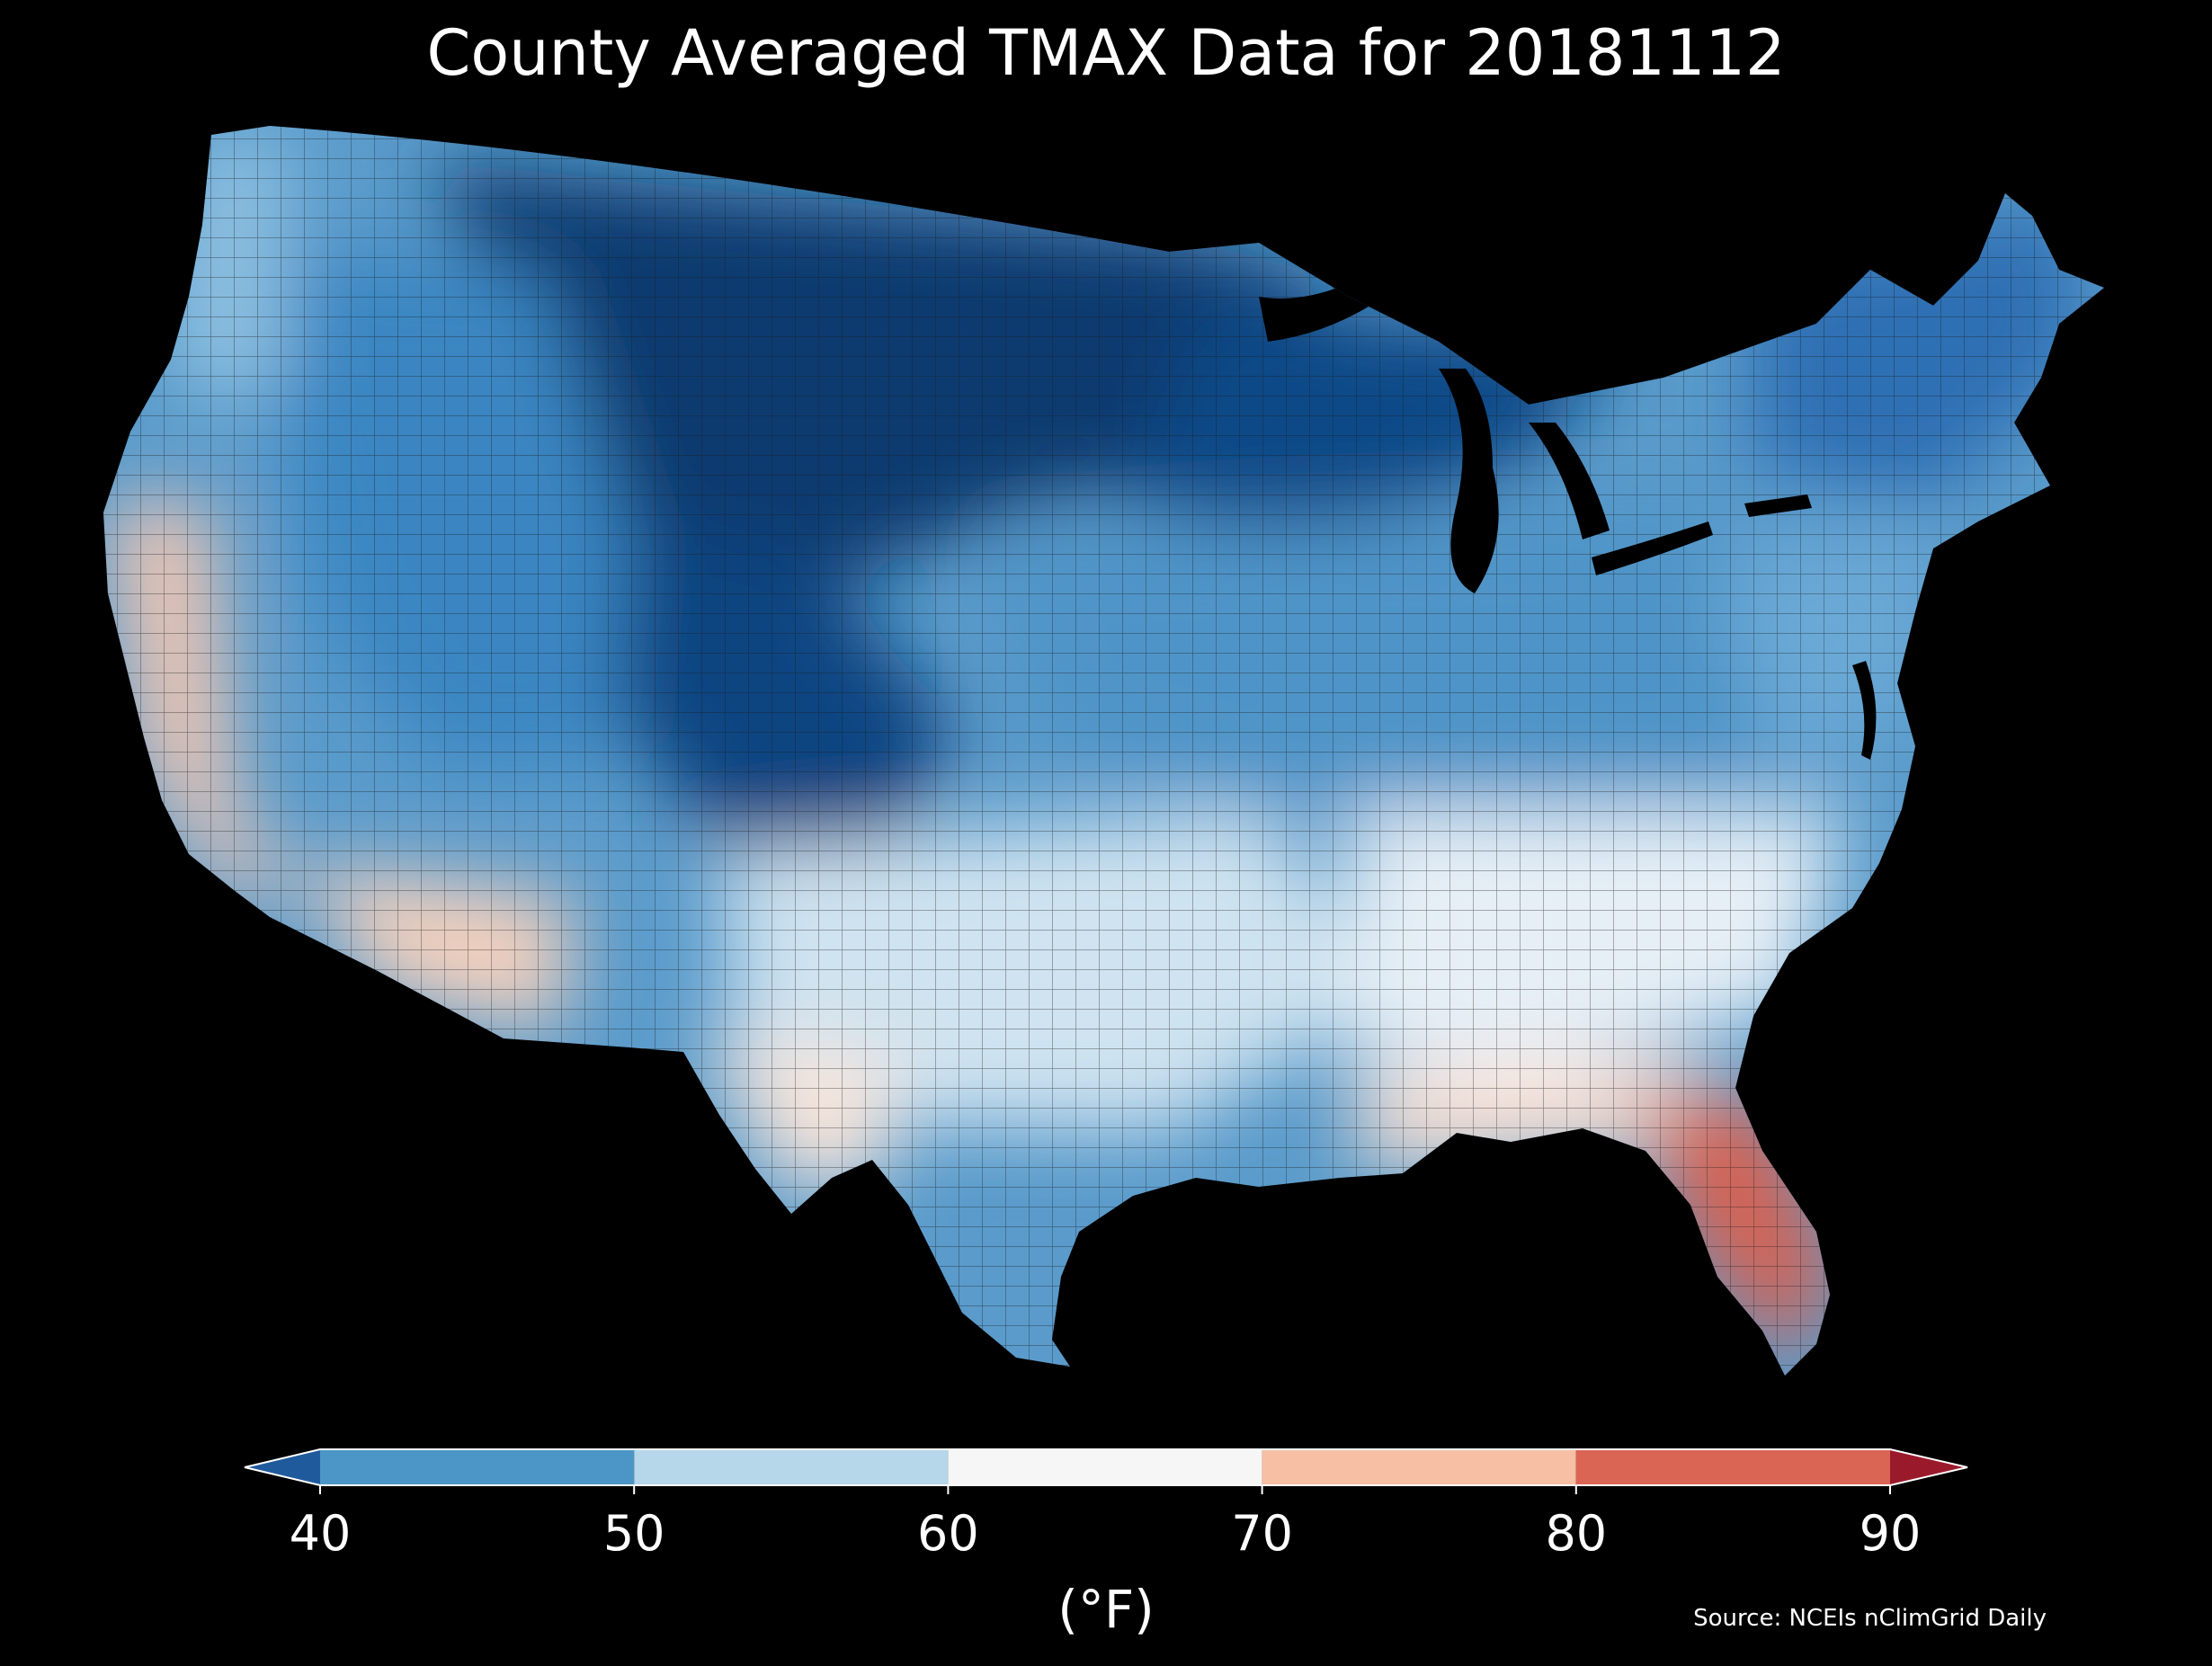  I want to click on lake-ontario, so click(1778, 506).